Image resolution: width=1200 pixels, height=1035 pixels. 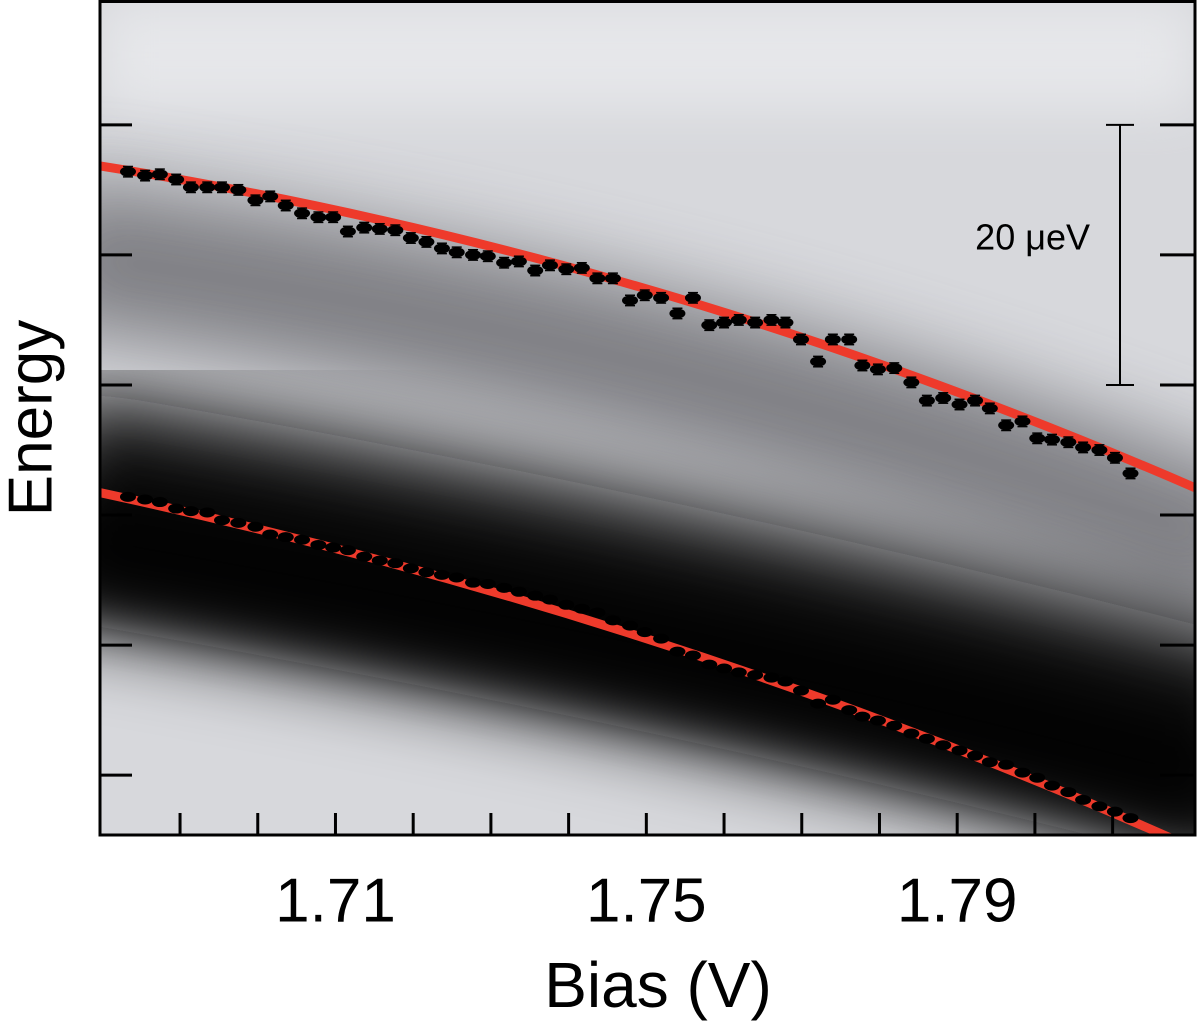 What do you see at coordinates (647, 55) in the screenshot?
I see `map-light-top` at bounding box center [647, 55].